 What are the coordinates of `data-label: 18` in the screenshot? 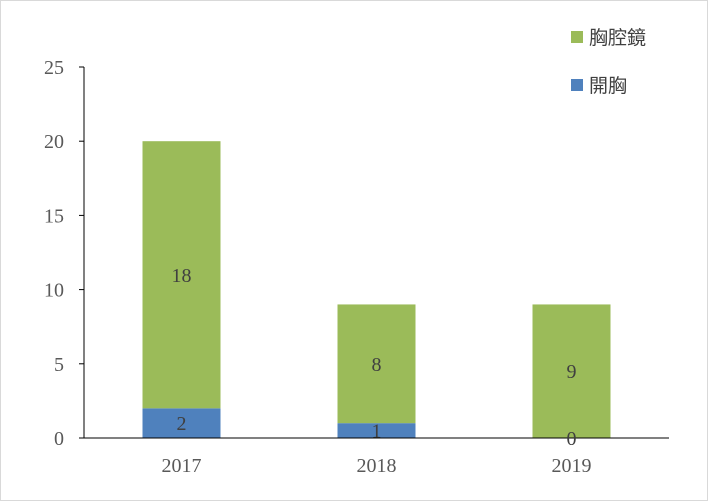 It's located at (182, 276).